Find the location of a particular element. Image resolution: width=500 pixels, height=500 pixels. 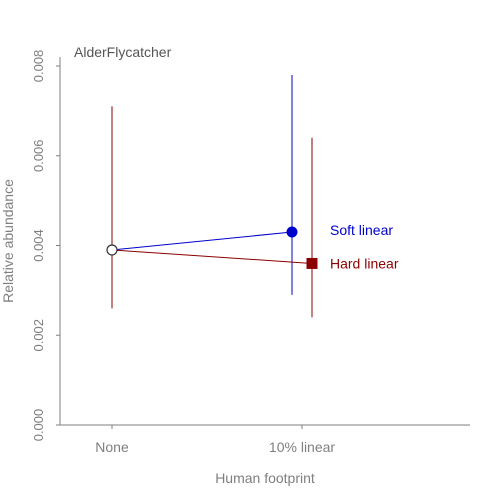

series-label: Soft linear is located at coordinates (361, 230).